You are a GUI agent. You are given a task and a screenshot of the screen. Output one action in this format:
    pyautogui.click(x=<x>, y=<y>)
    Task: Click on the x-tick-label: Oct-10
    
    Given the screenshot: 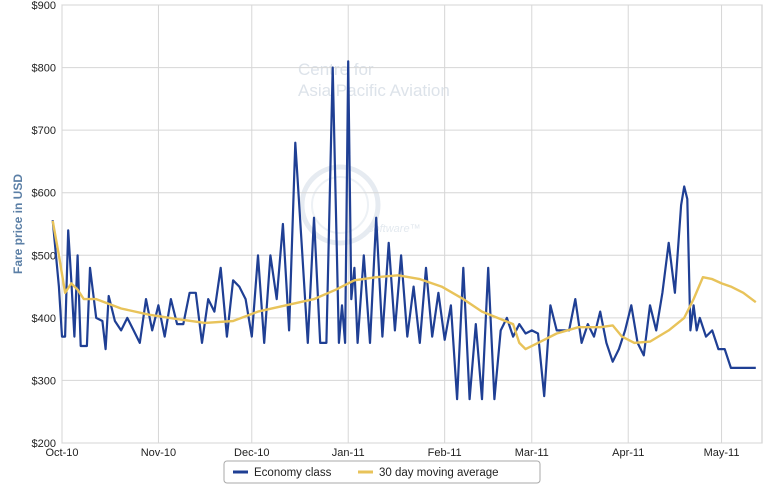 What is the action you would take?
    pyautogui.click(x=61, y=453)
    